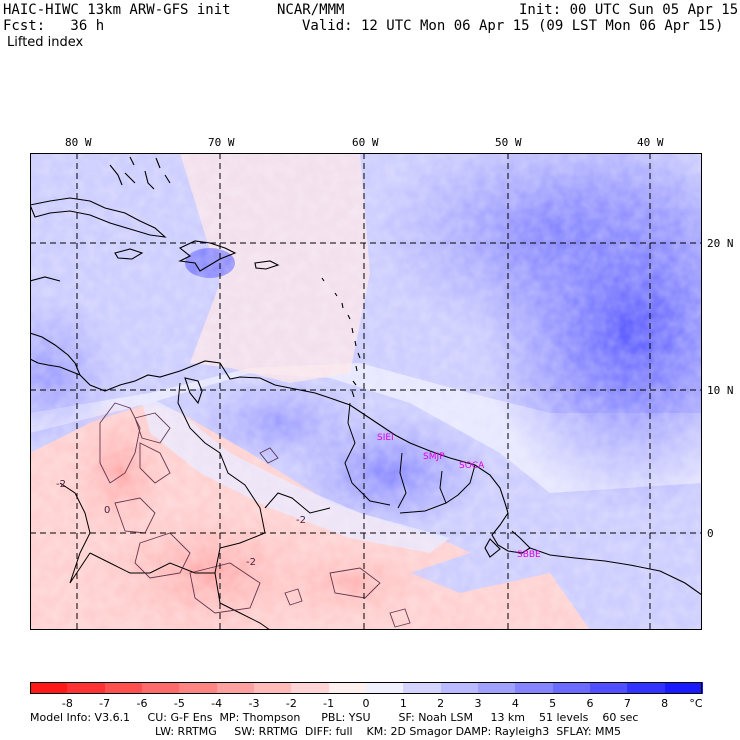  I want to click on colorbar-tick-label: 8, so click(665, 703).